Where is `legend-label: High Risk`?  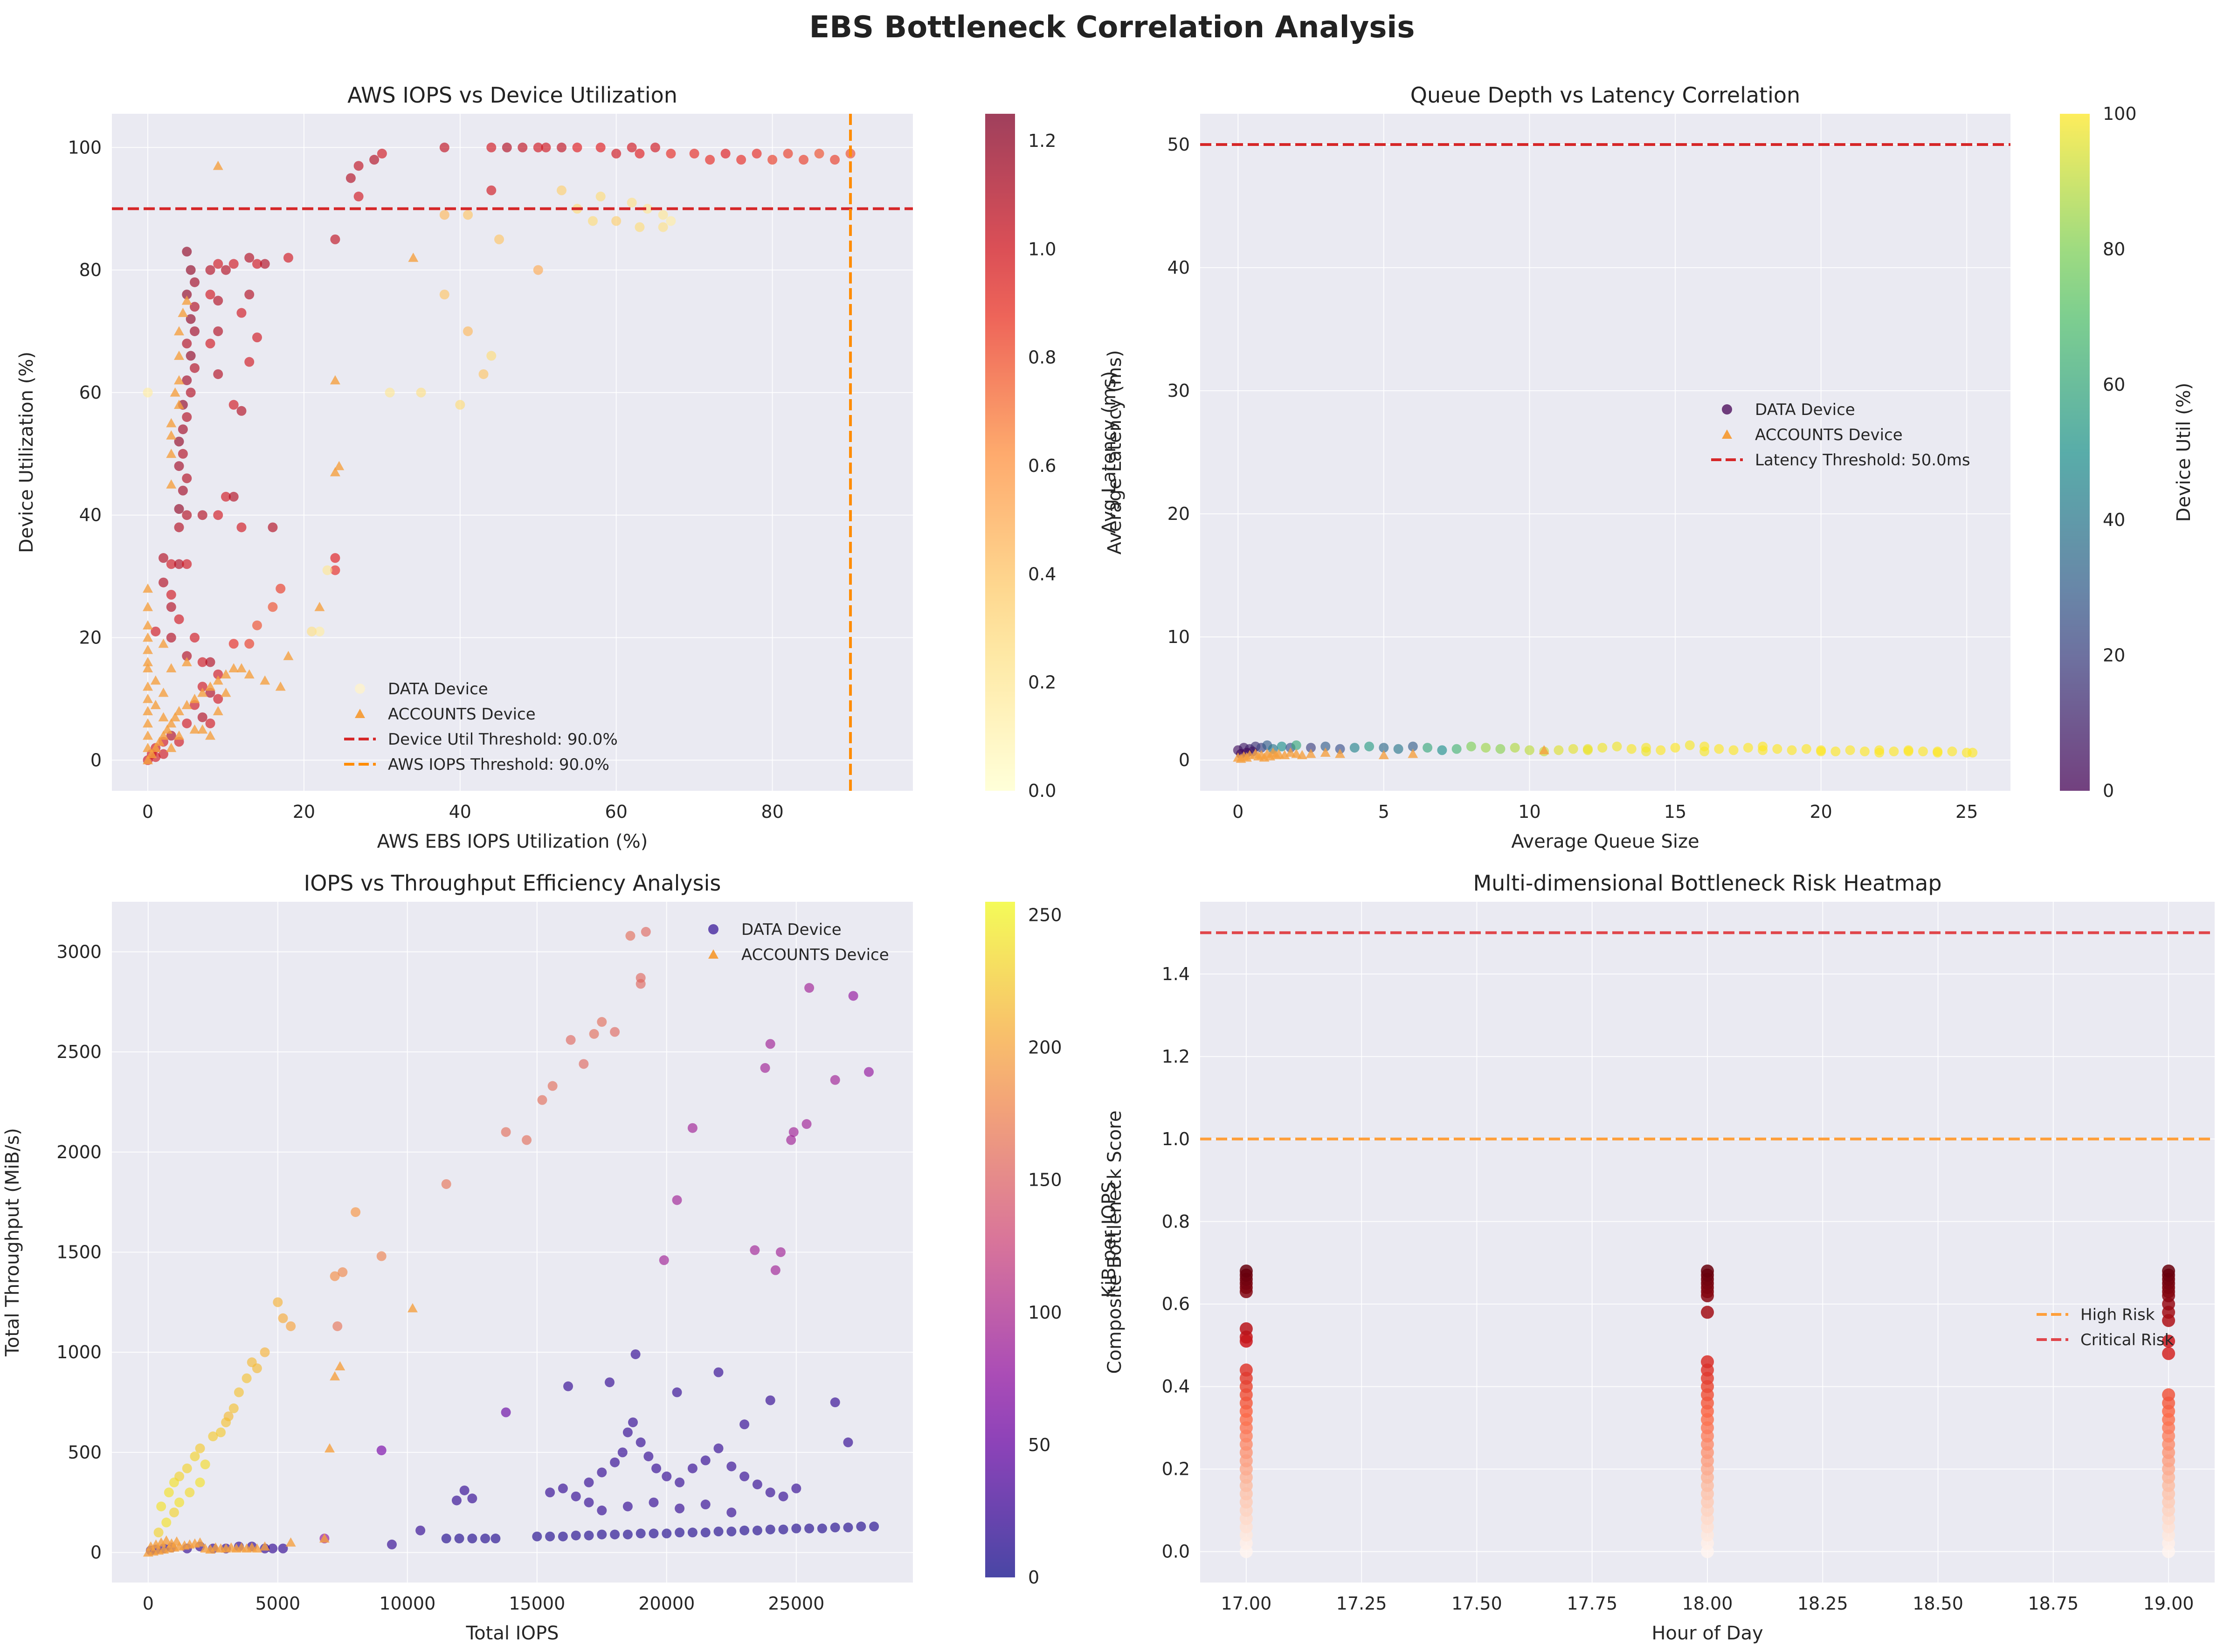
legend-label: High Risk is located at coordinates (2117, 1315).